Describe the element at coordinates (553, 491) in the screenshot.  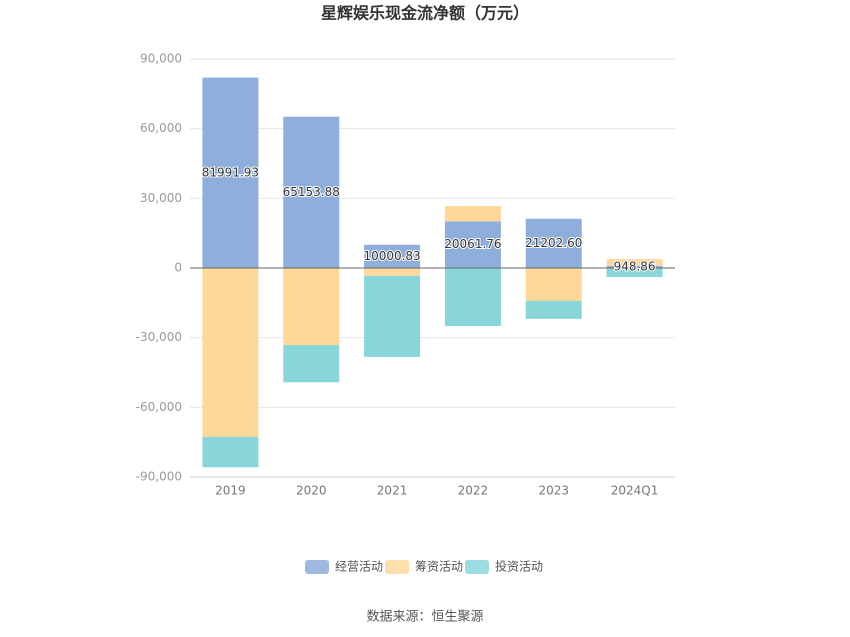
I see `x-tick-label: 2023` at that location.